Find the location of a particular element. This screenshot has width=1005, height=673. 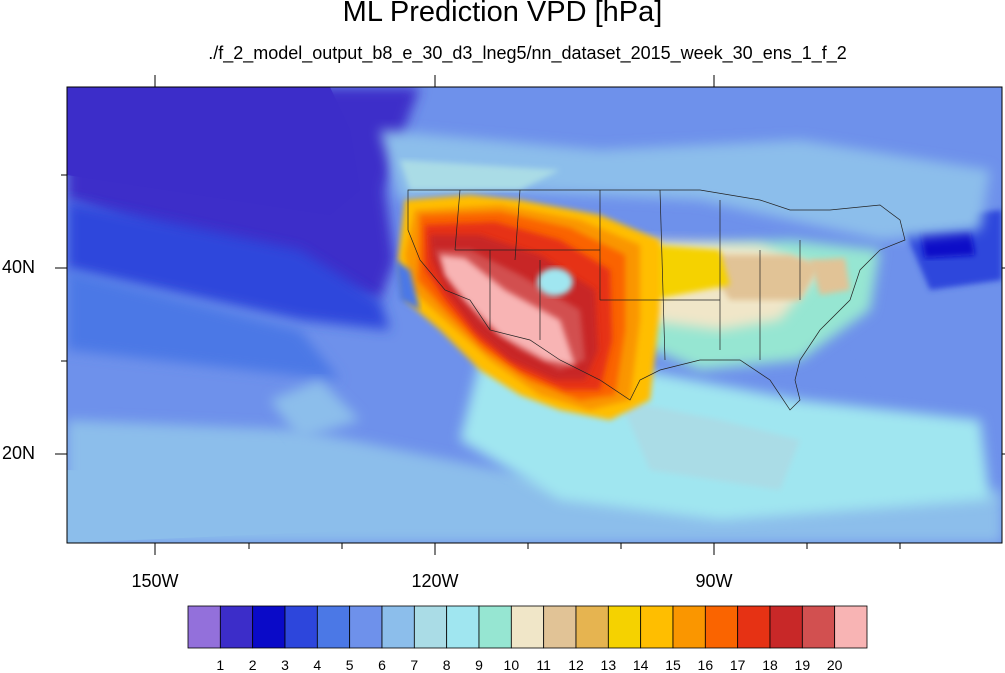

colorbar-label: 20 is located at coordinates (834, 665).